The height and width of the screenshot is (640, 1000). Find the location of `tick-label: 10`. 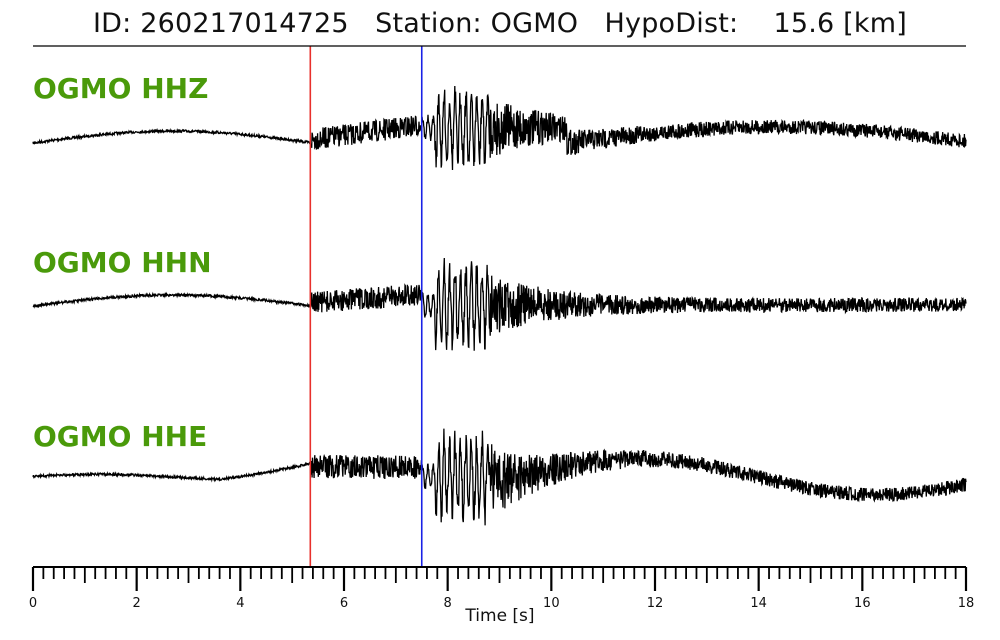

tick-label: 10 is located at coordinates (551, 603).